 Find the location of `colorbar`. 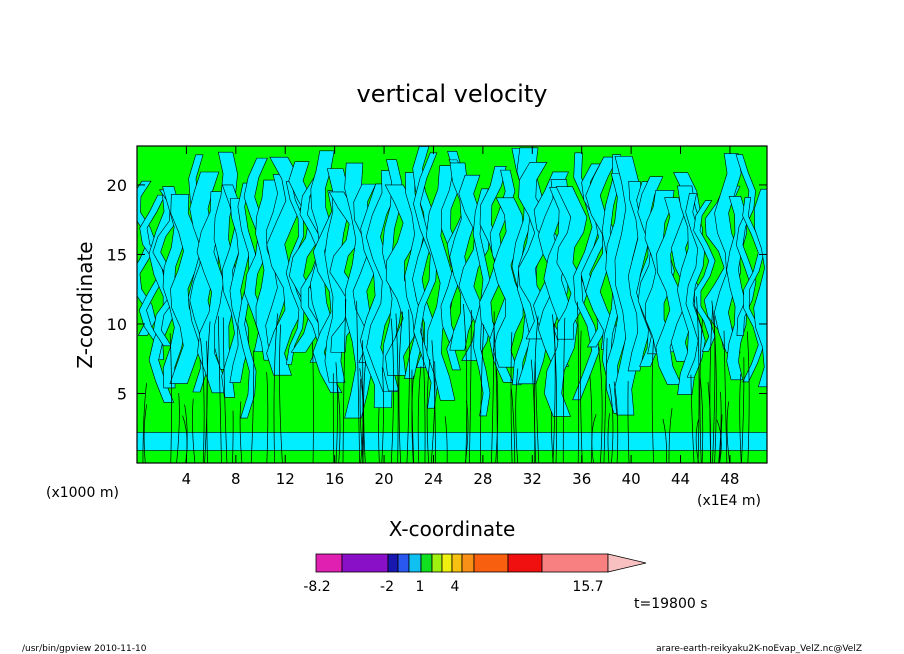

colorbar is located at coordinates (481, 563).